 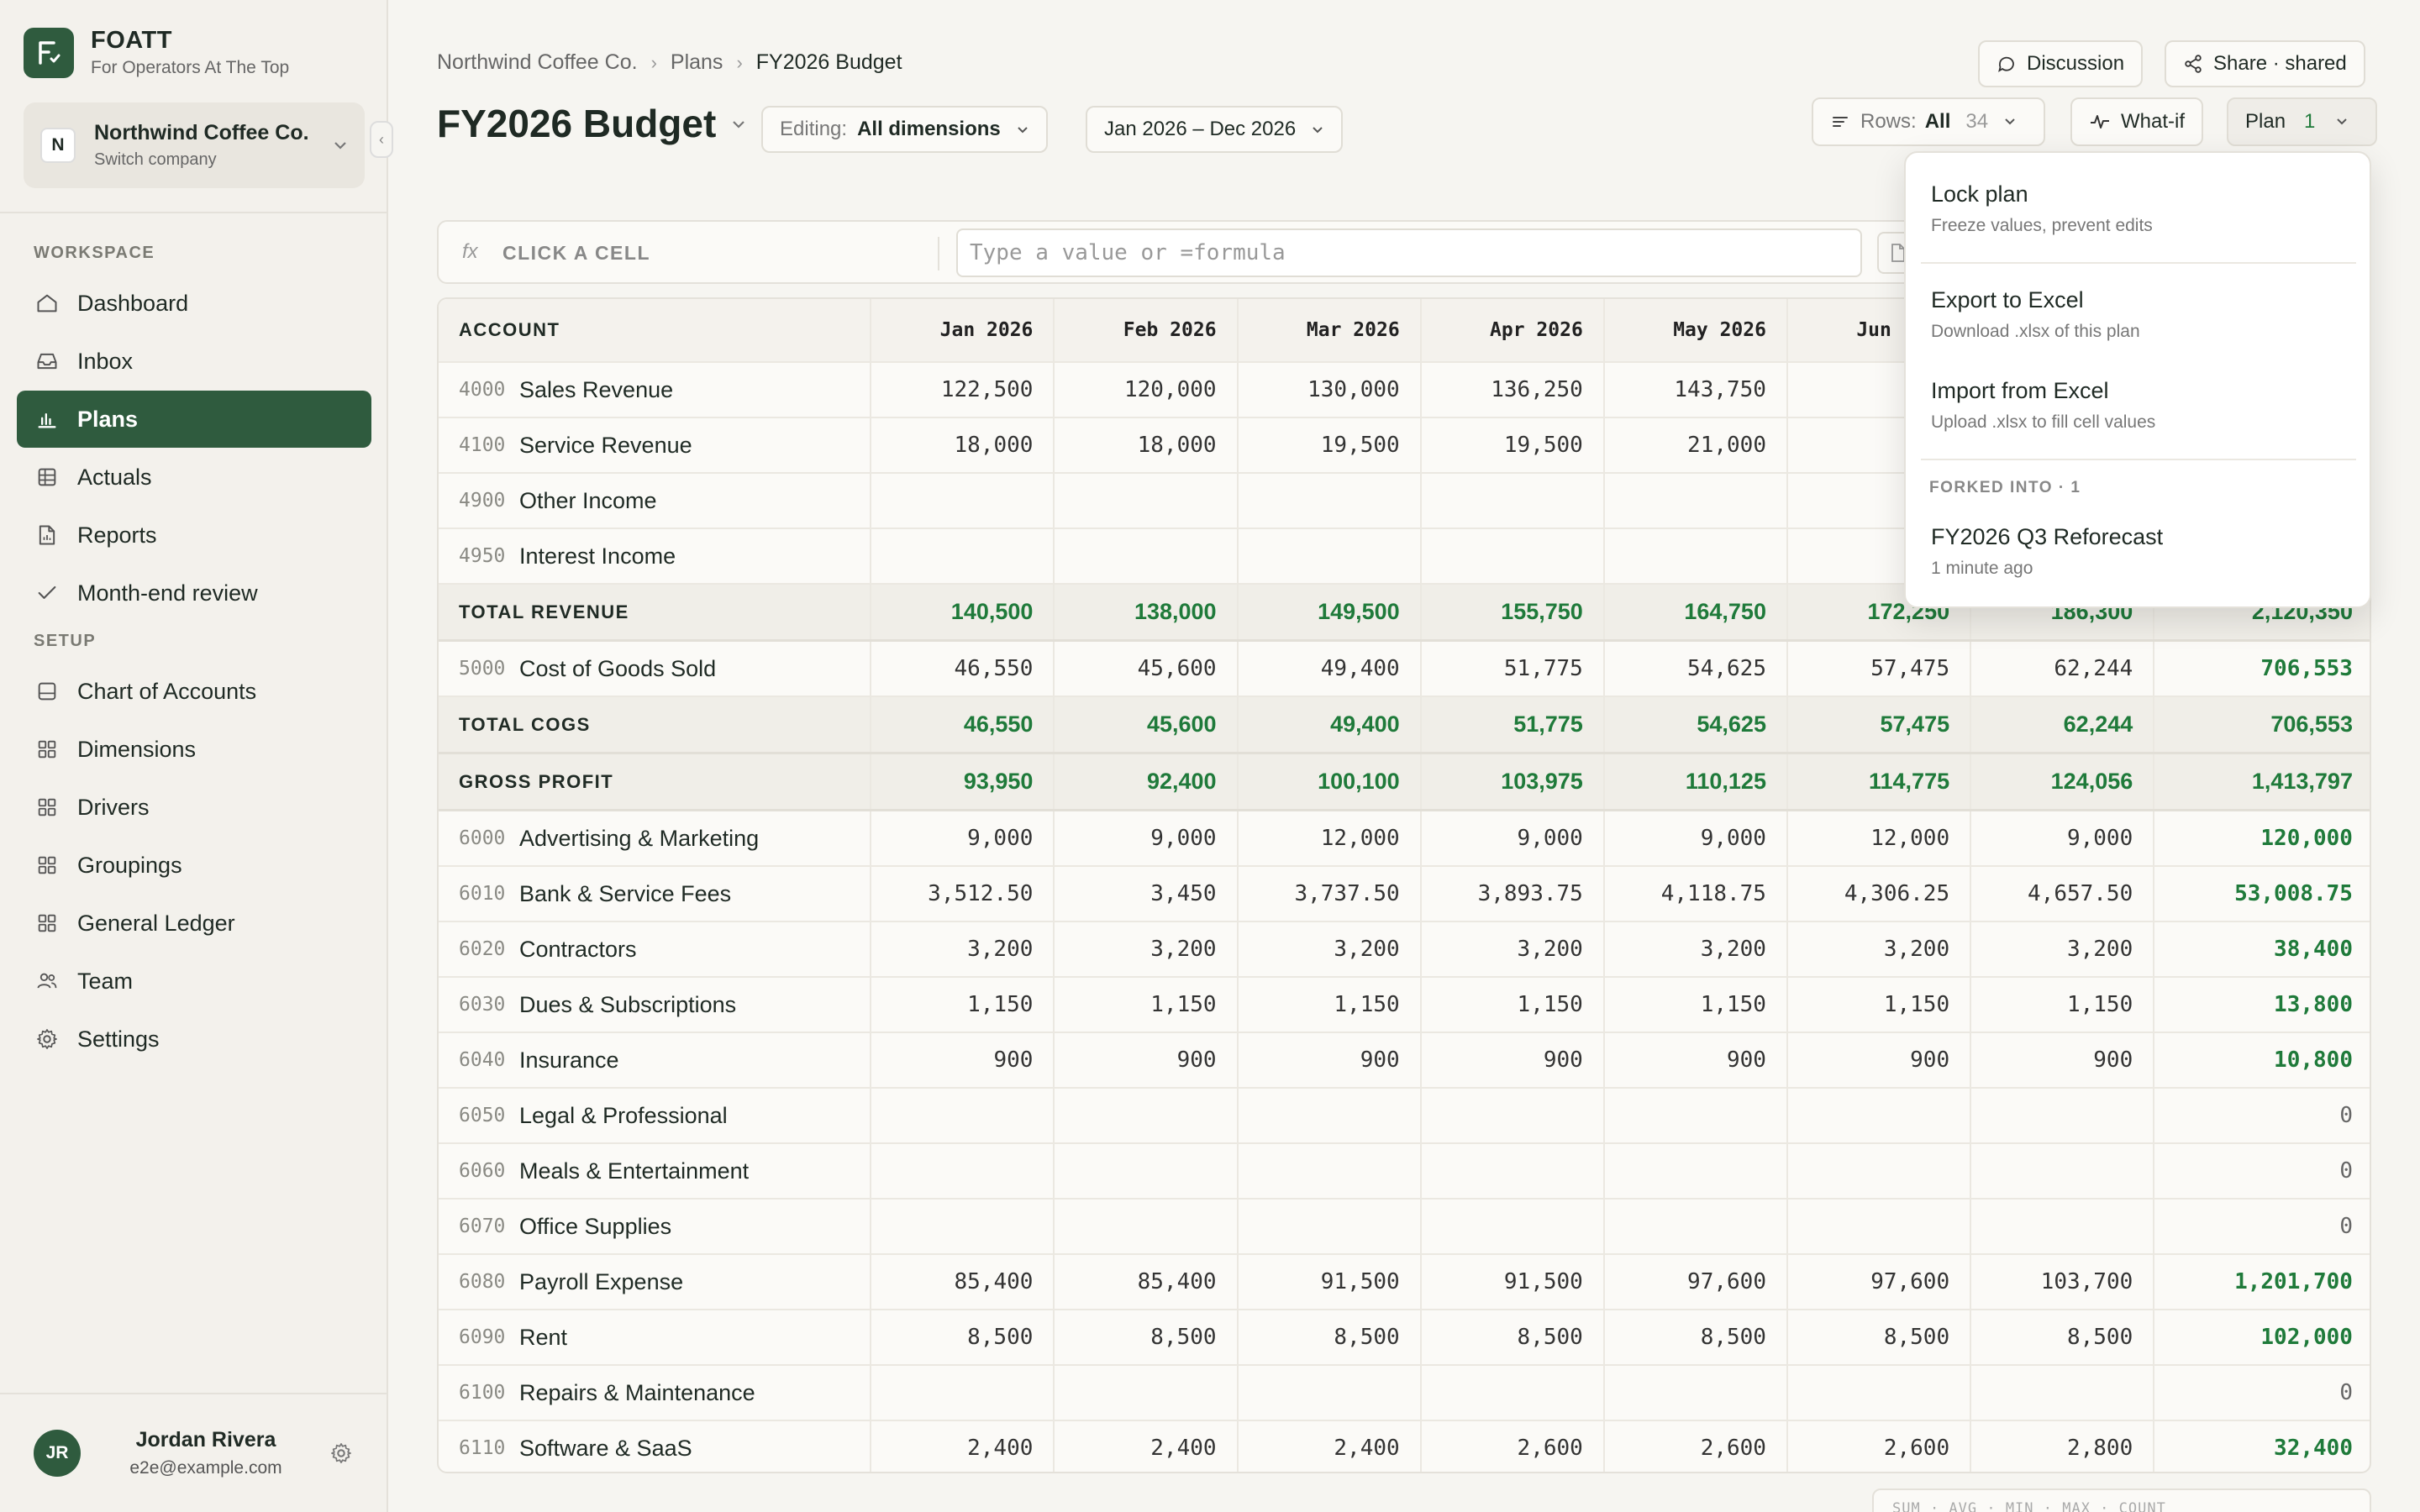 I want to click on lock-plan-menu-item: Lock plan Freeze values, prevent edits, so click(x=2042, y=208).